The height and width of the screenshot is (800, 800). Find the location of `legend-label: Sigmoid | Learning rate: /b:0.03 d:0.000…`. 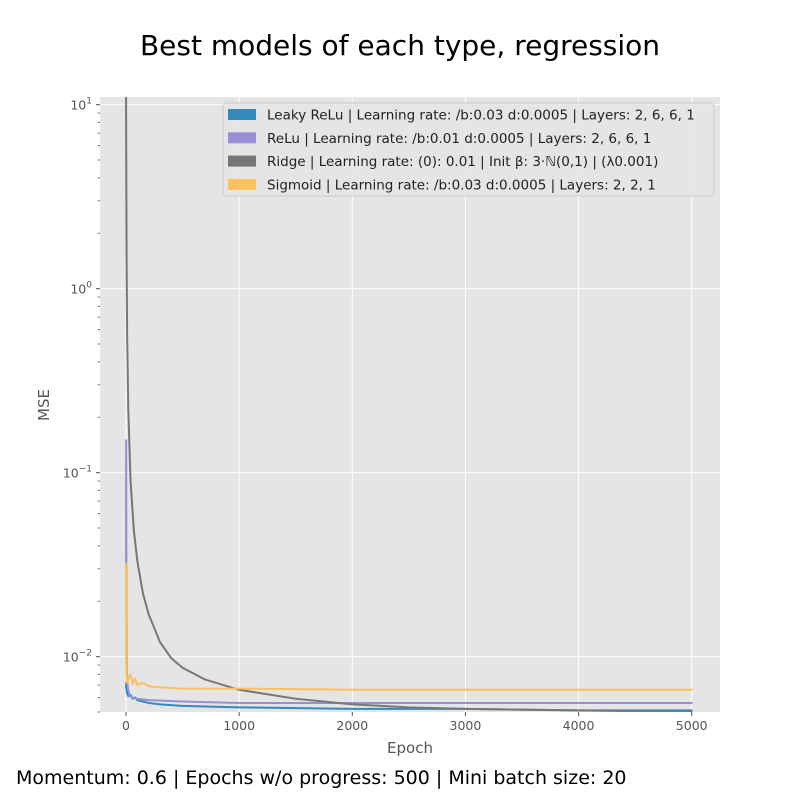

legend-label: Sigmoid | Learning rate: /b:0.03 d:0.000… is located at coordinates (461, 185).